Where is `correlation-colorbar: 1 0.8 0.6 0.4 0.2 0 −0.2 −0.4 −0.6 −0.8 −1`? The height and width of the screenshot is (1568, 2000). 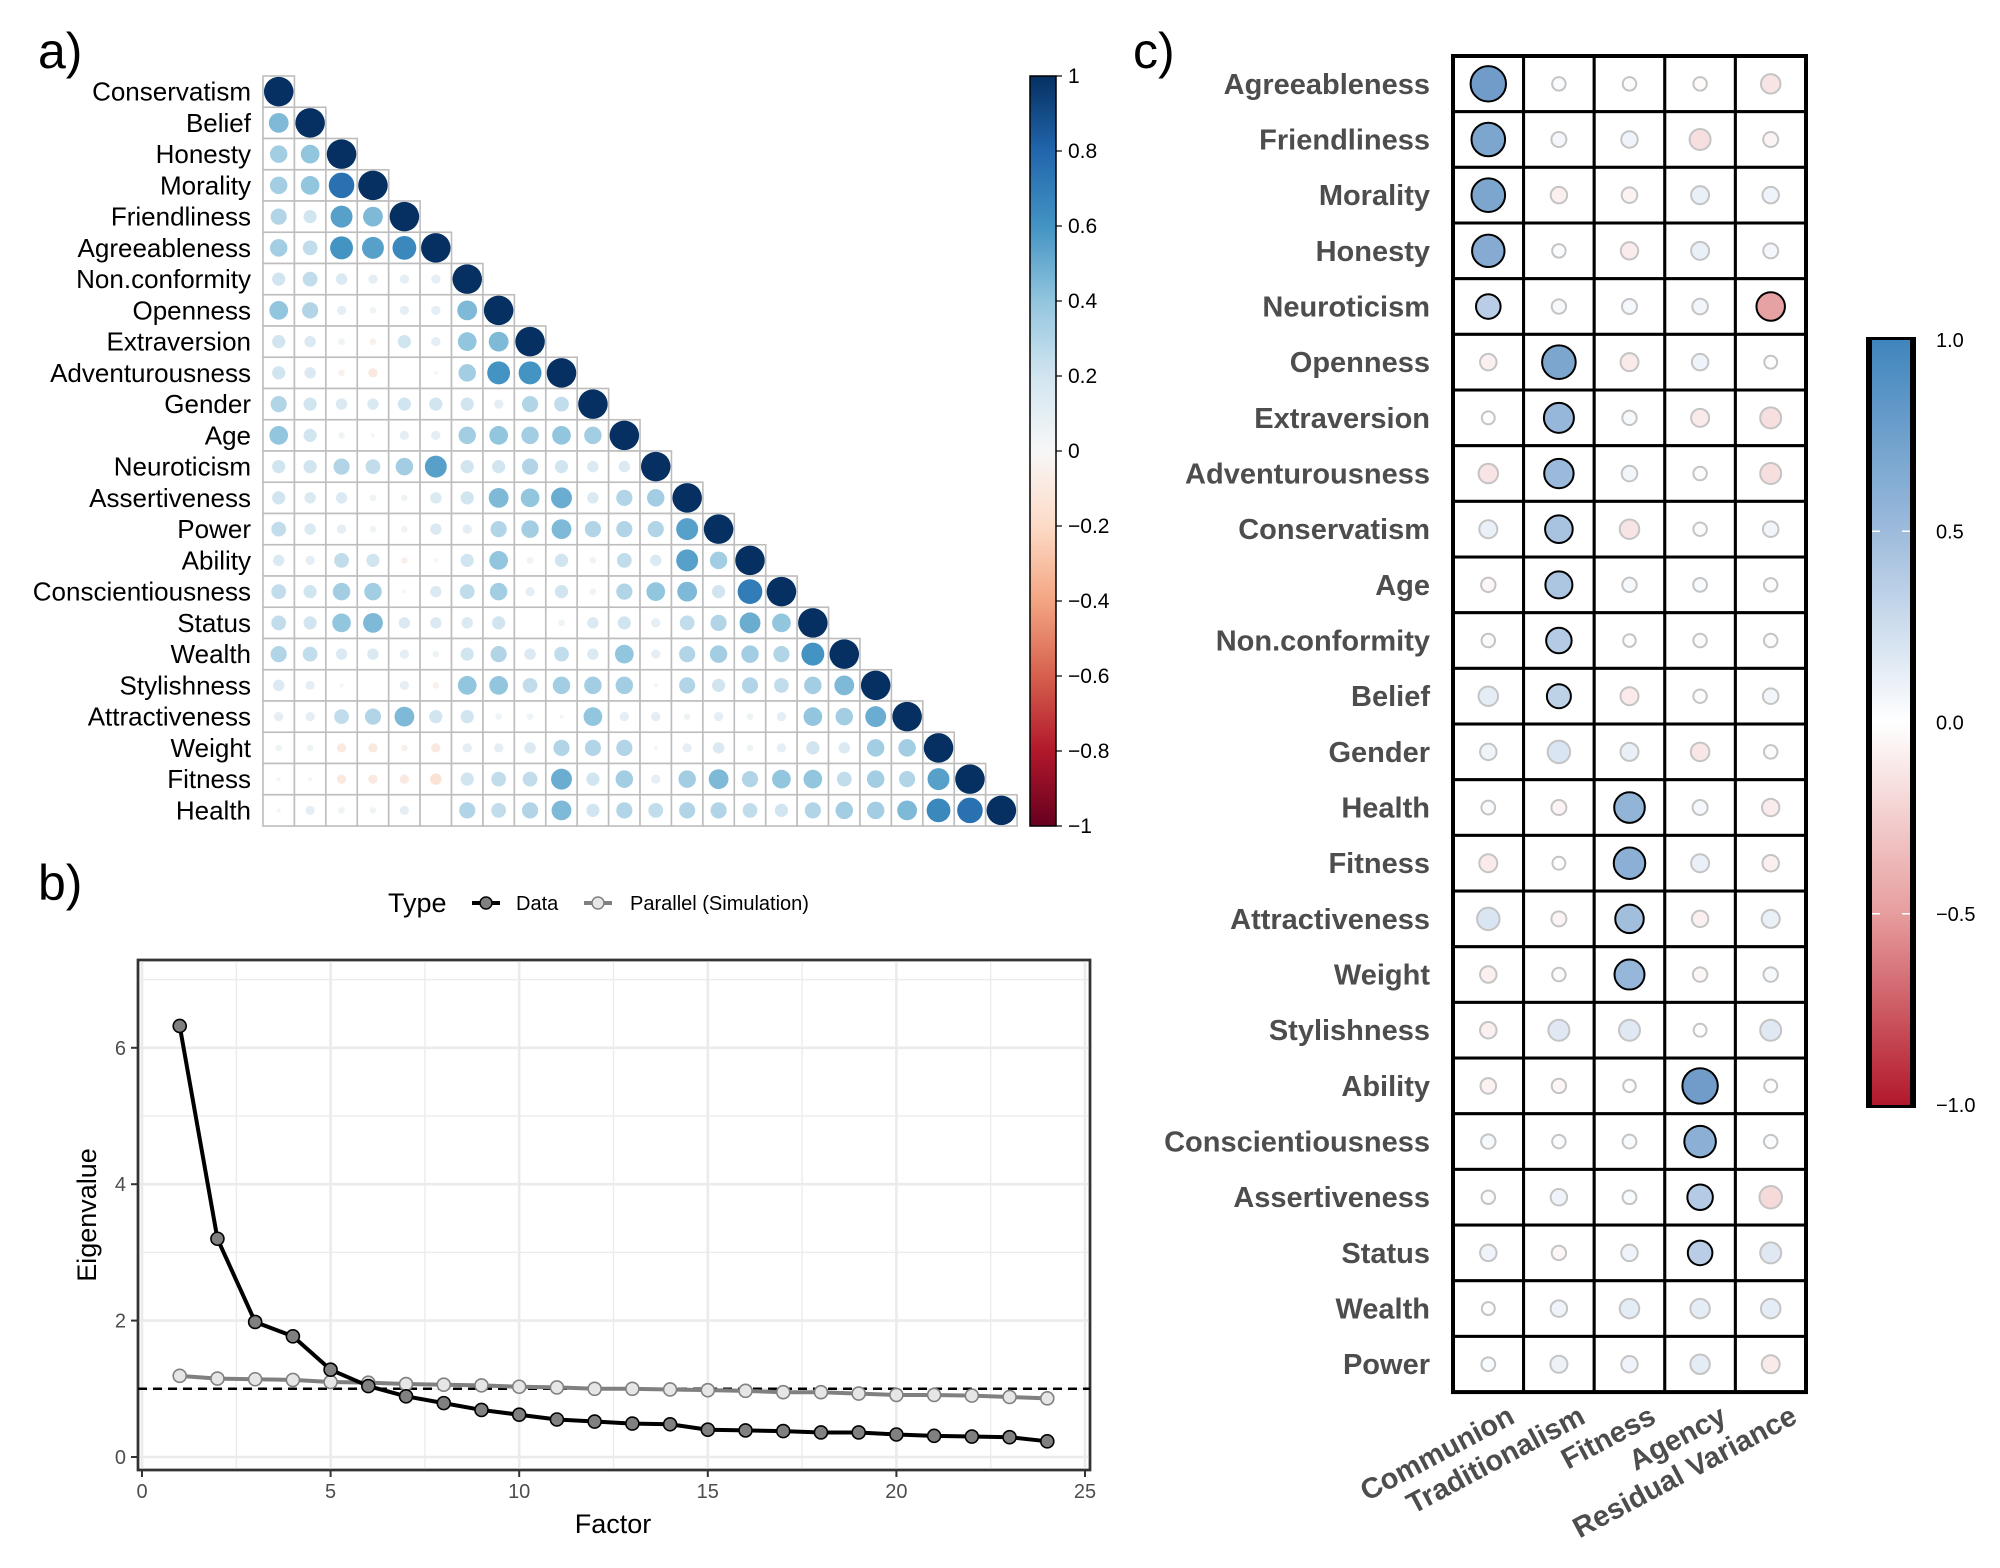
correlation-colorbar: 1 0.8 0.6 0.4 0.2 0 −0.2 −0.4 −0.6 −0.8 −1 is located at coordinates (1069, 451).